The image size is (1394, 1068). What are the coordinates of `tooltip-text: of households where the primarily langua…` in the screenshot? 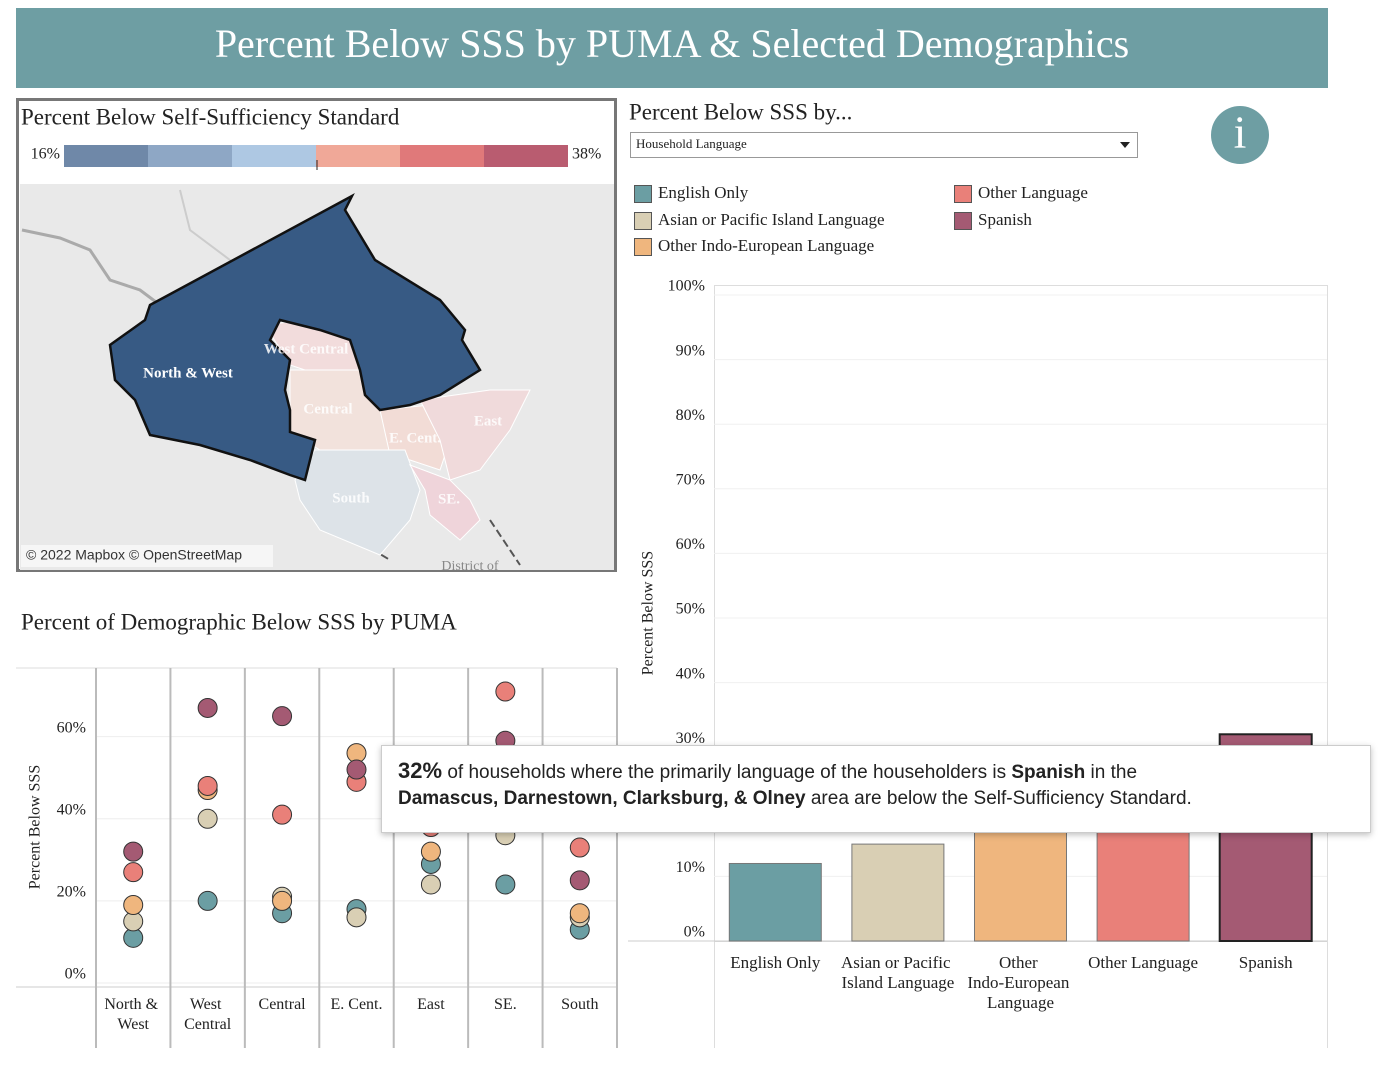 It's located at (727, 772).